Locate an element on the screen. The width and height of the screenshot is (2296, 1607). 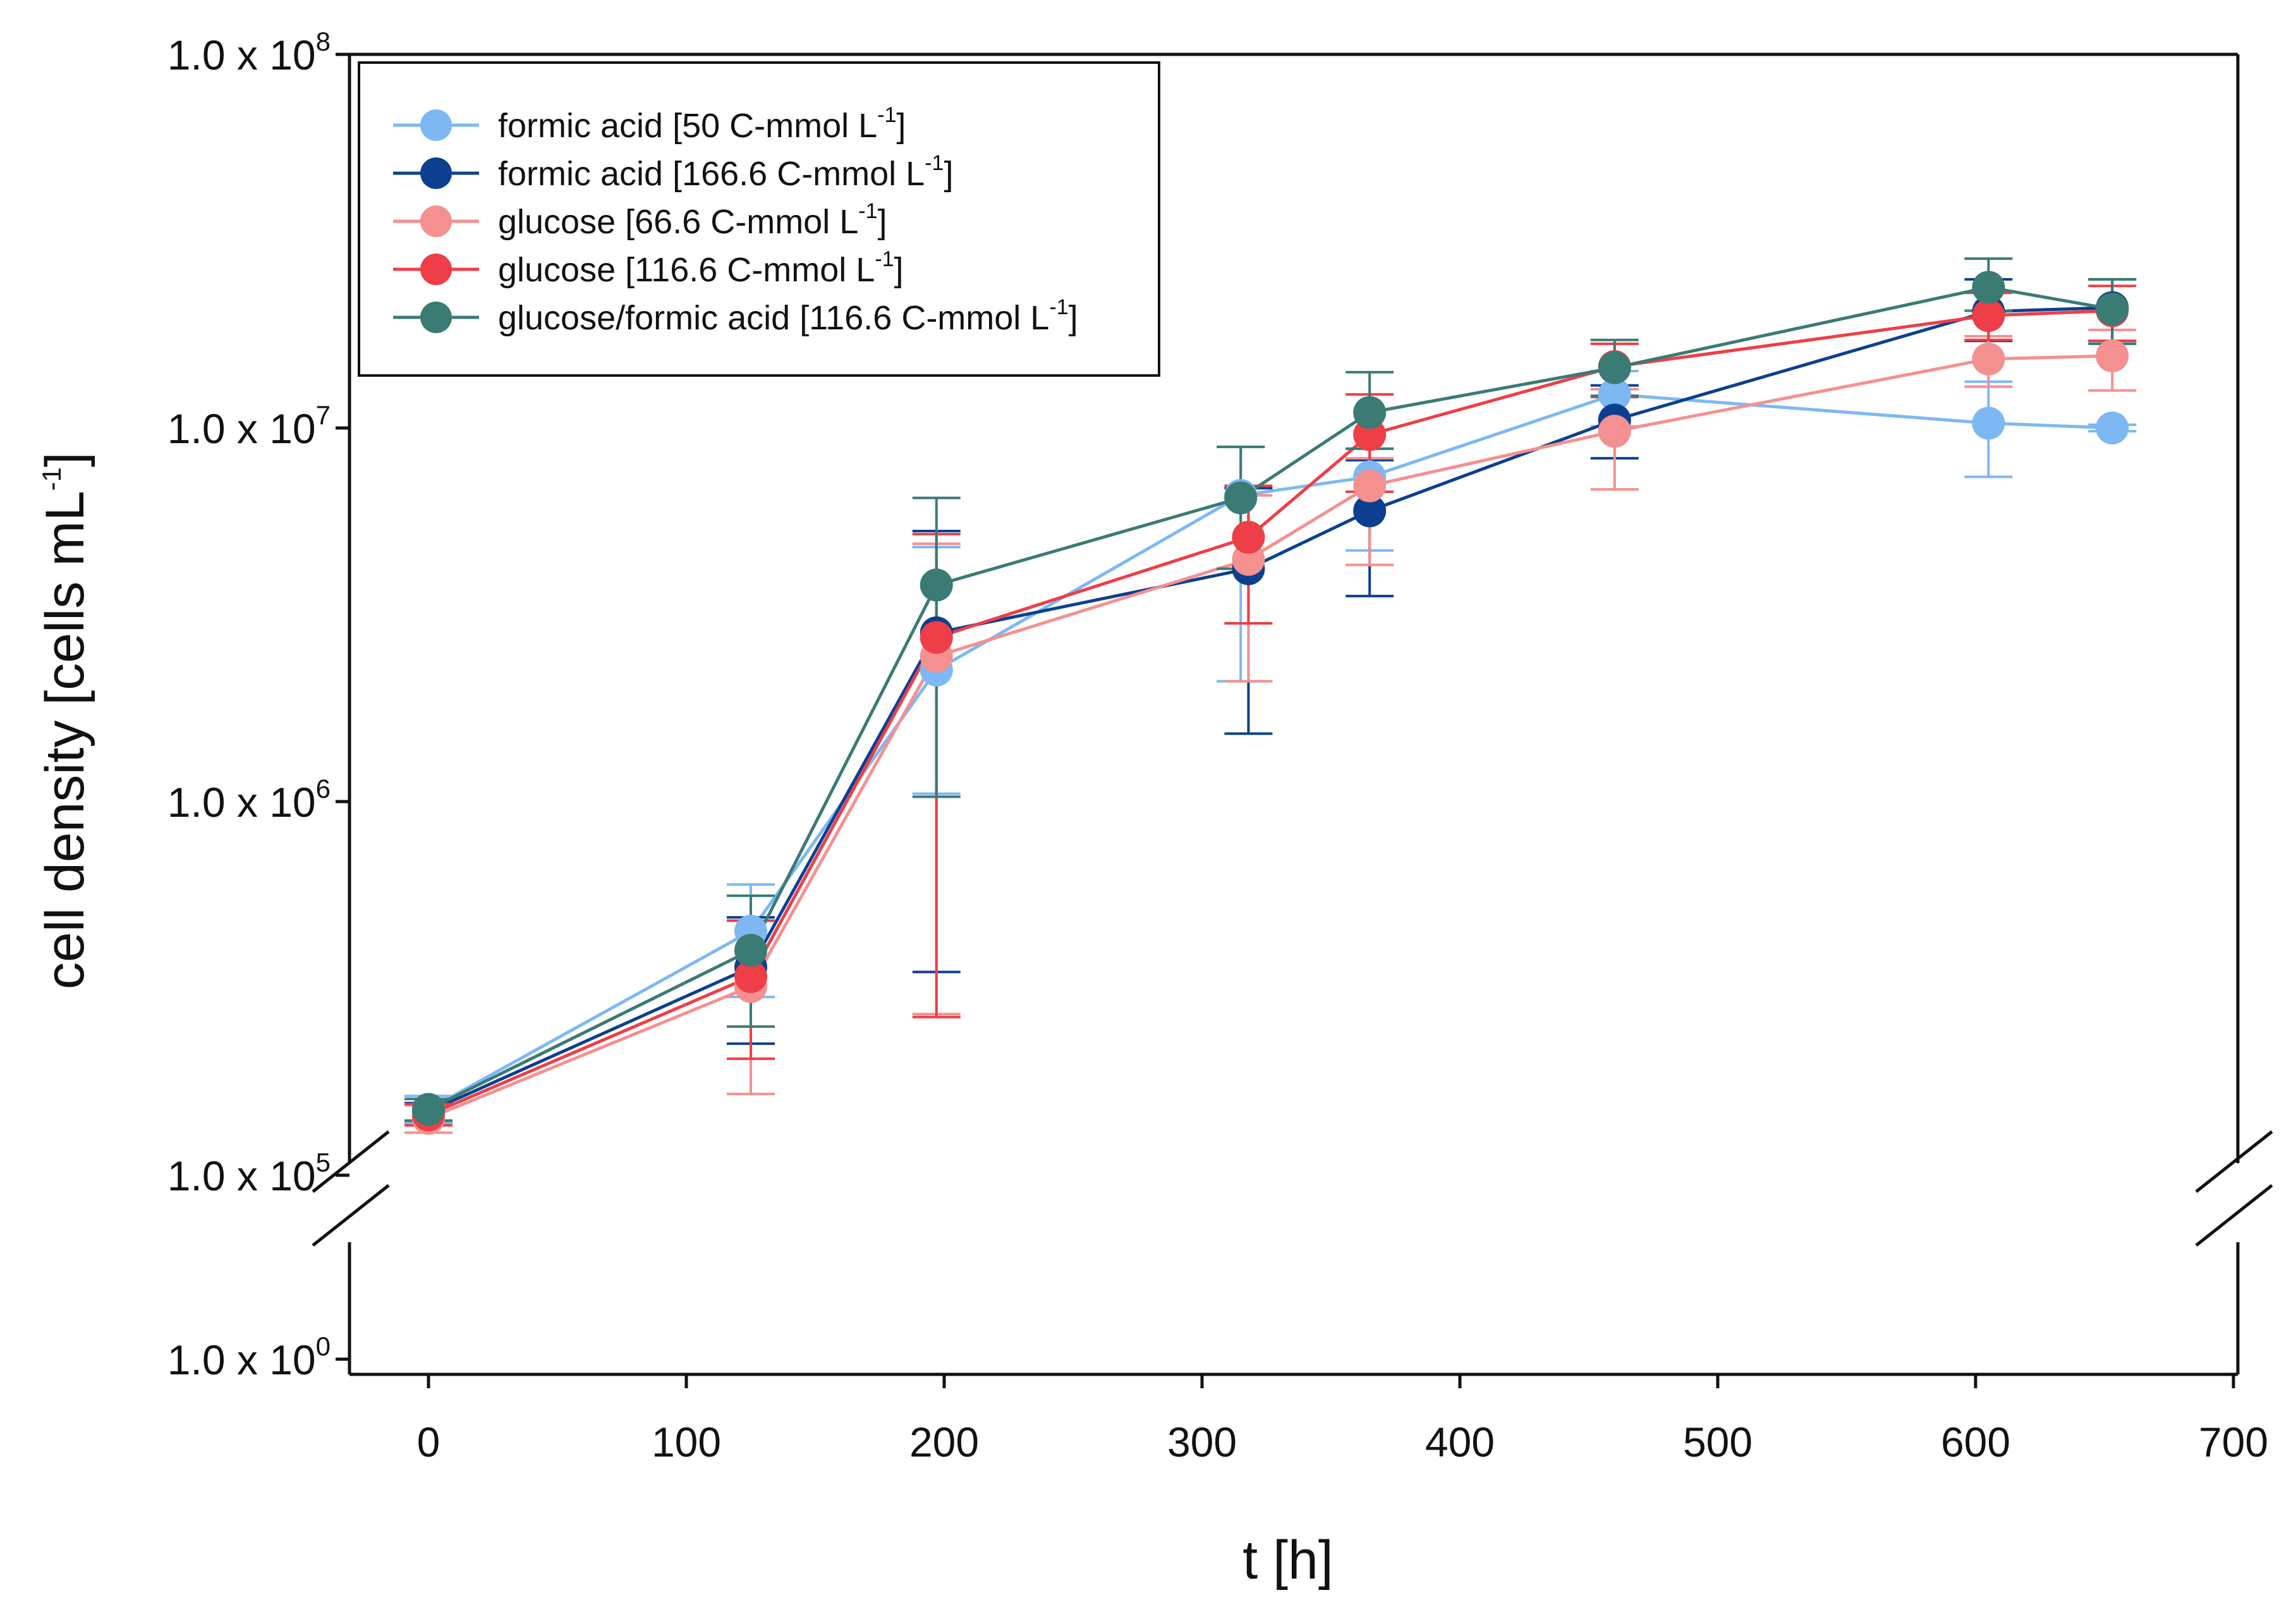
x-tick-label: 500 is located at coordinates (1717, 1442).